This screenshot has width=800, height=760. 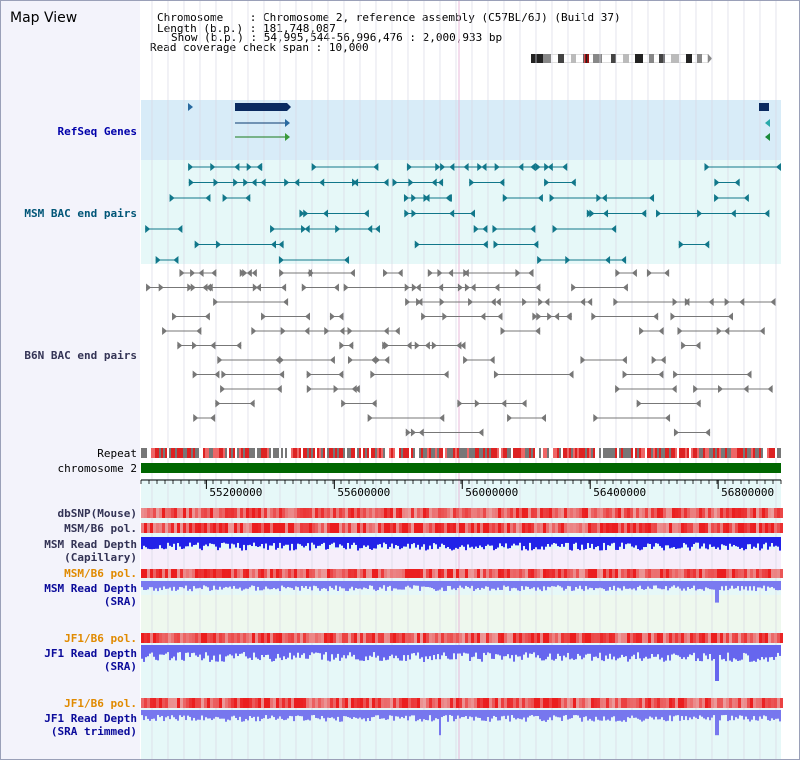 What do you see at coordinates (97, 513) in the screenshot?
I see `label-dbsnp: dbSNP(Mouse)` at bounding box center [97, 513].